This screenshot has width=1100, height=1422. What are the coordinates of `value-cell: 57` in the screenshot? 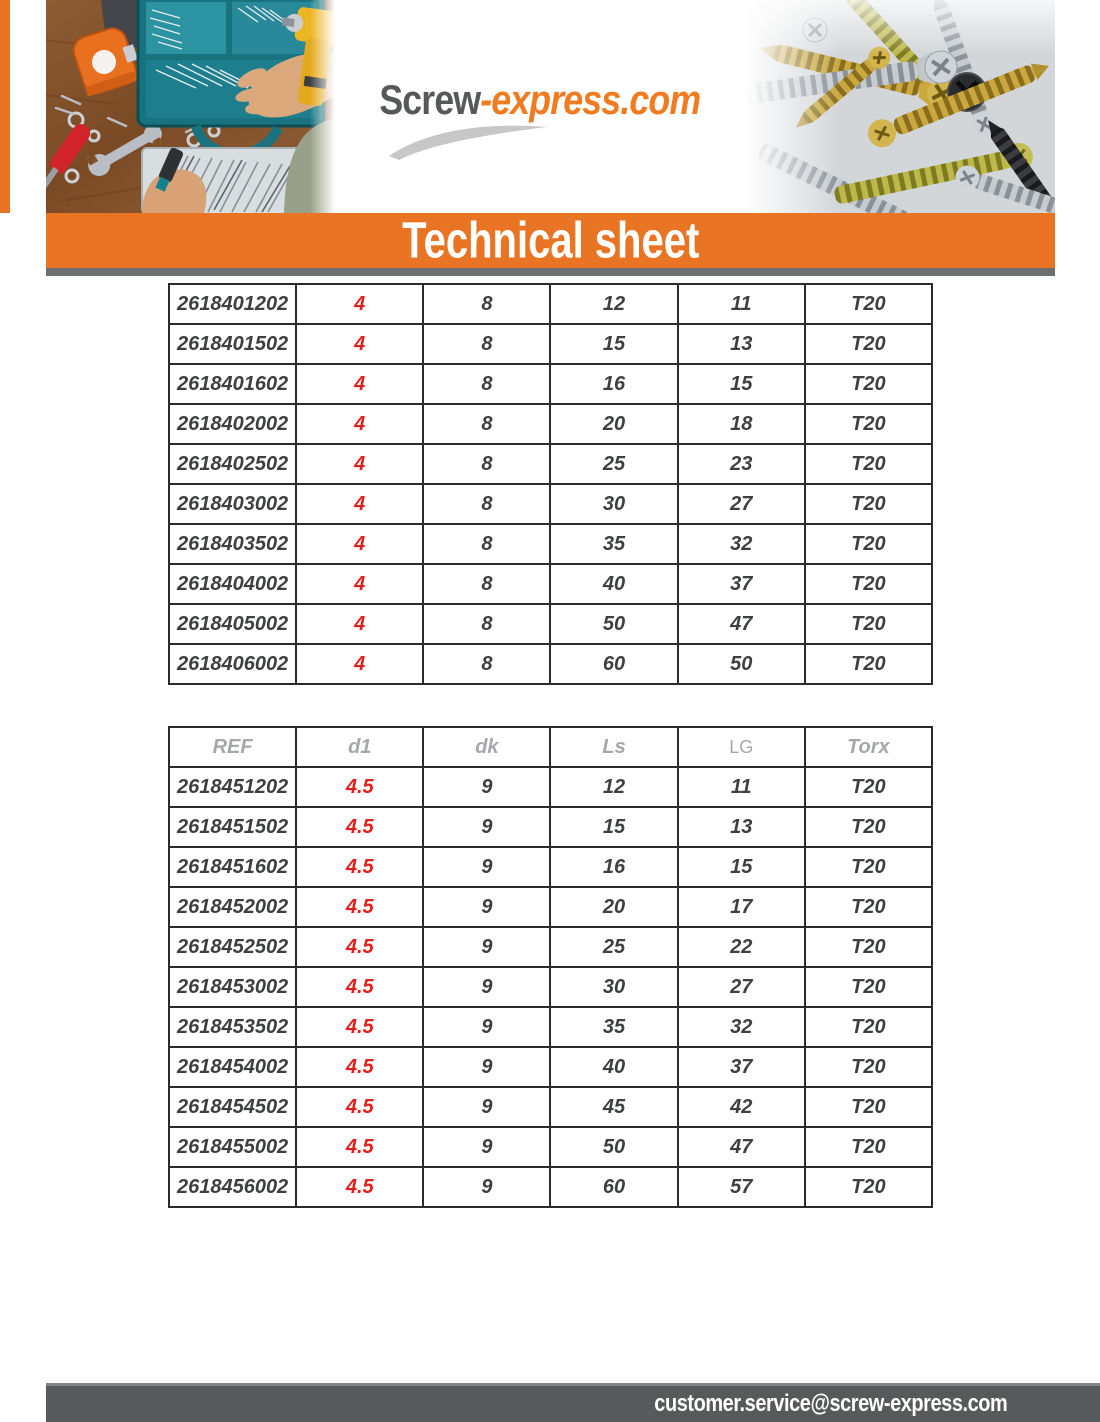 It's located at (741, 1187).